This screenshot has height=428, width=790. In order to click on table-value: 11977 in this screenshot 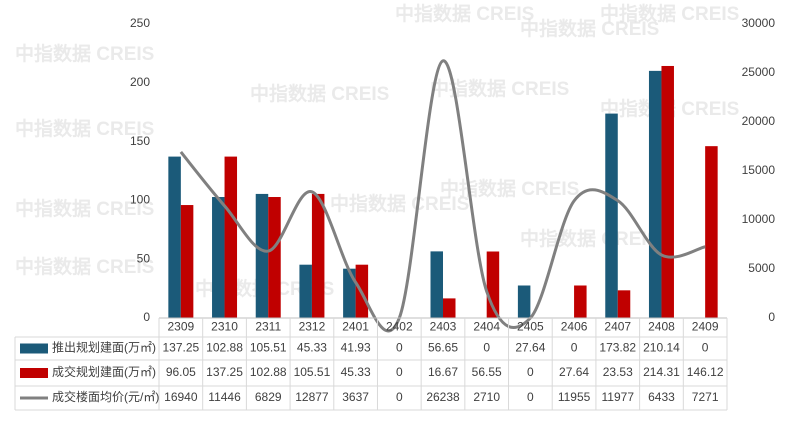, I will do `click(618, 397)`.